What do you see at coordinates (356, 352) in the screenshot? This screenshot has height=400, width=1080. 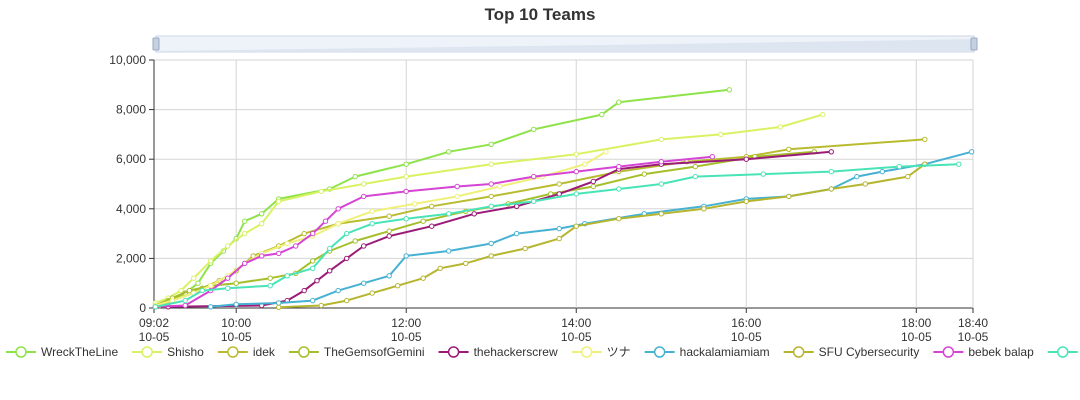 I see `legend-item-3: TheGemsofGemini` at bounding box center [356, 352].